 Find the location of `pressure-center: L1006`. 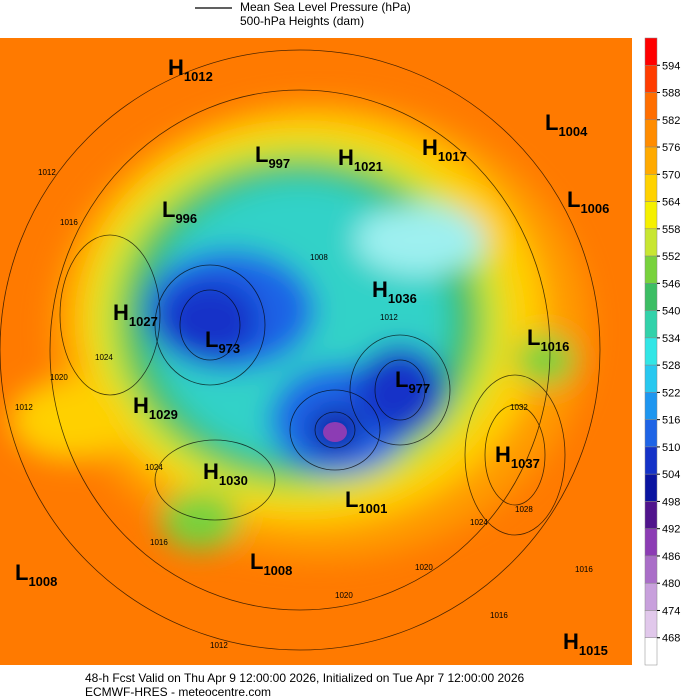

pressure-center: L1006 is located at coordinates (588, 201).